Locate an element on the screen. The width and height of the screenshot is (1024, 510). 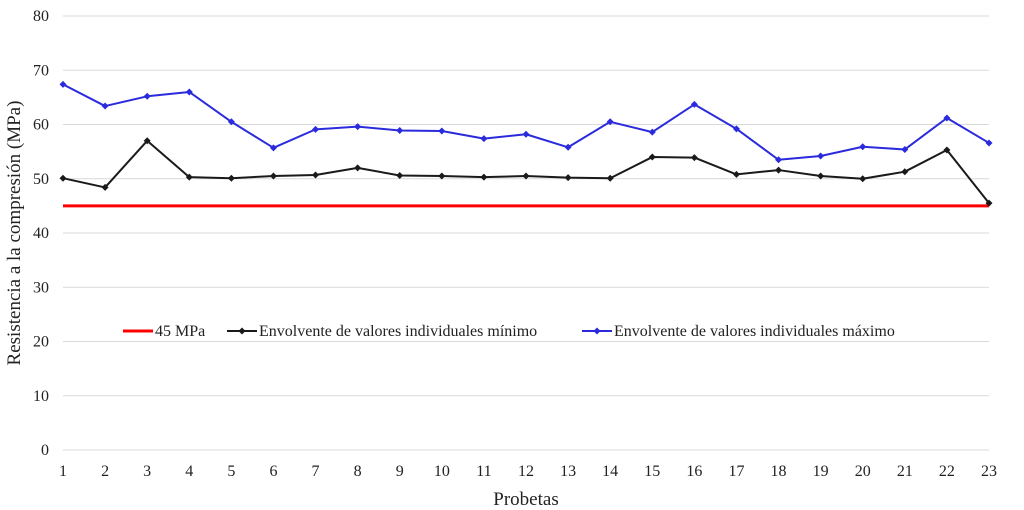
y-tick-label: 10 is located at coordinates (41, 396).